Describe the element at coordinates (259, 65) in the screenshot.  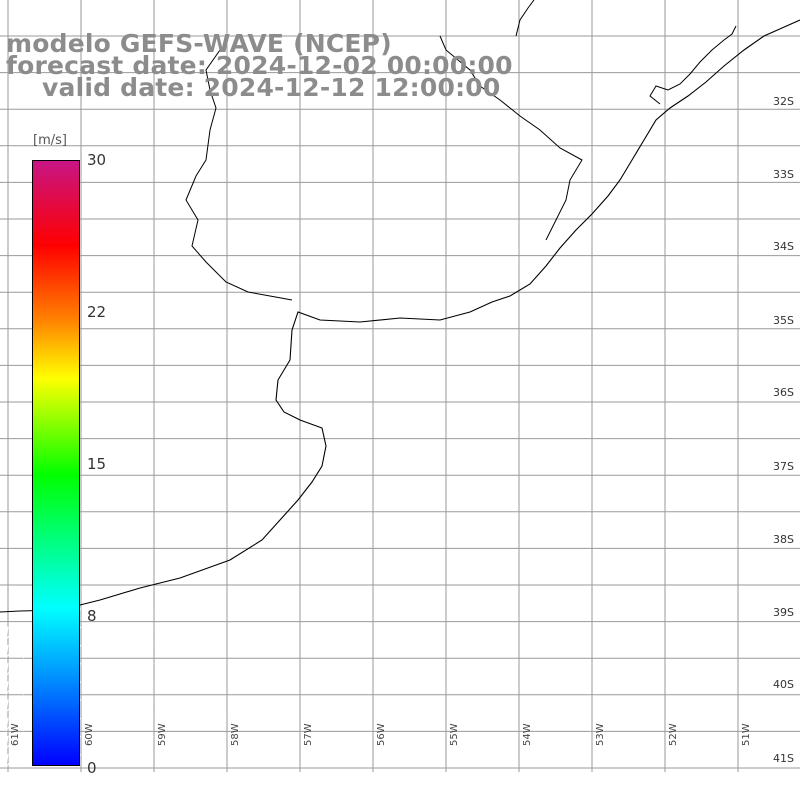
I see `forecast-date: forecast date: 2024-12-02 00:00:00` at that location.